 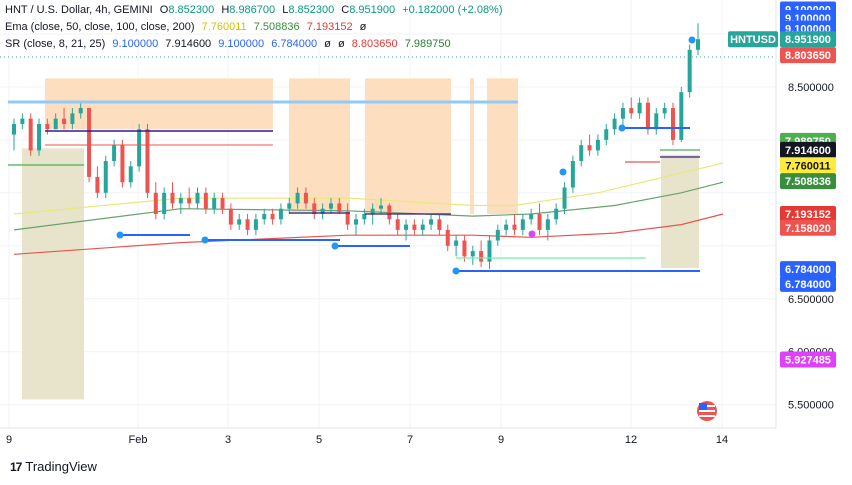 What do you see at coordinates (374, 44) in the screenshot?
I see `sr-value: 8.803650` at bounding box center [374, 44].